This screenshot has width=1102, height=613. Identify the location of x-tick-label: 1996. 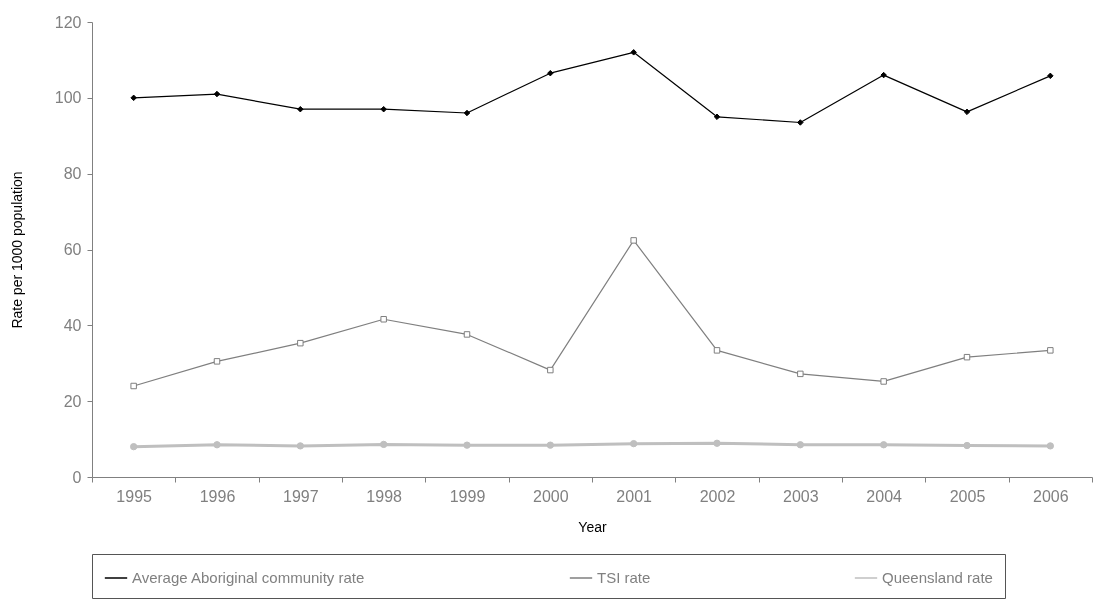
(217, 496).